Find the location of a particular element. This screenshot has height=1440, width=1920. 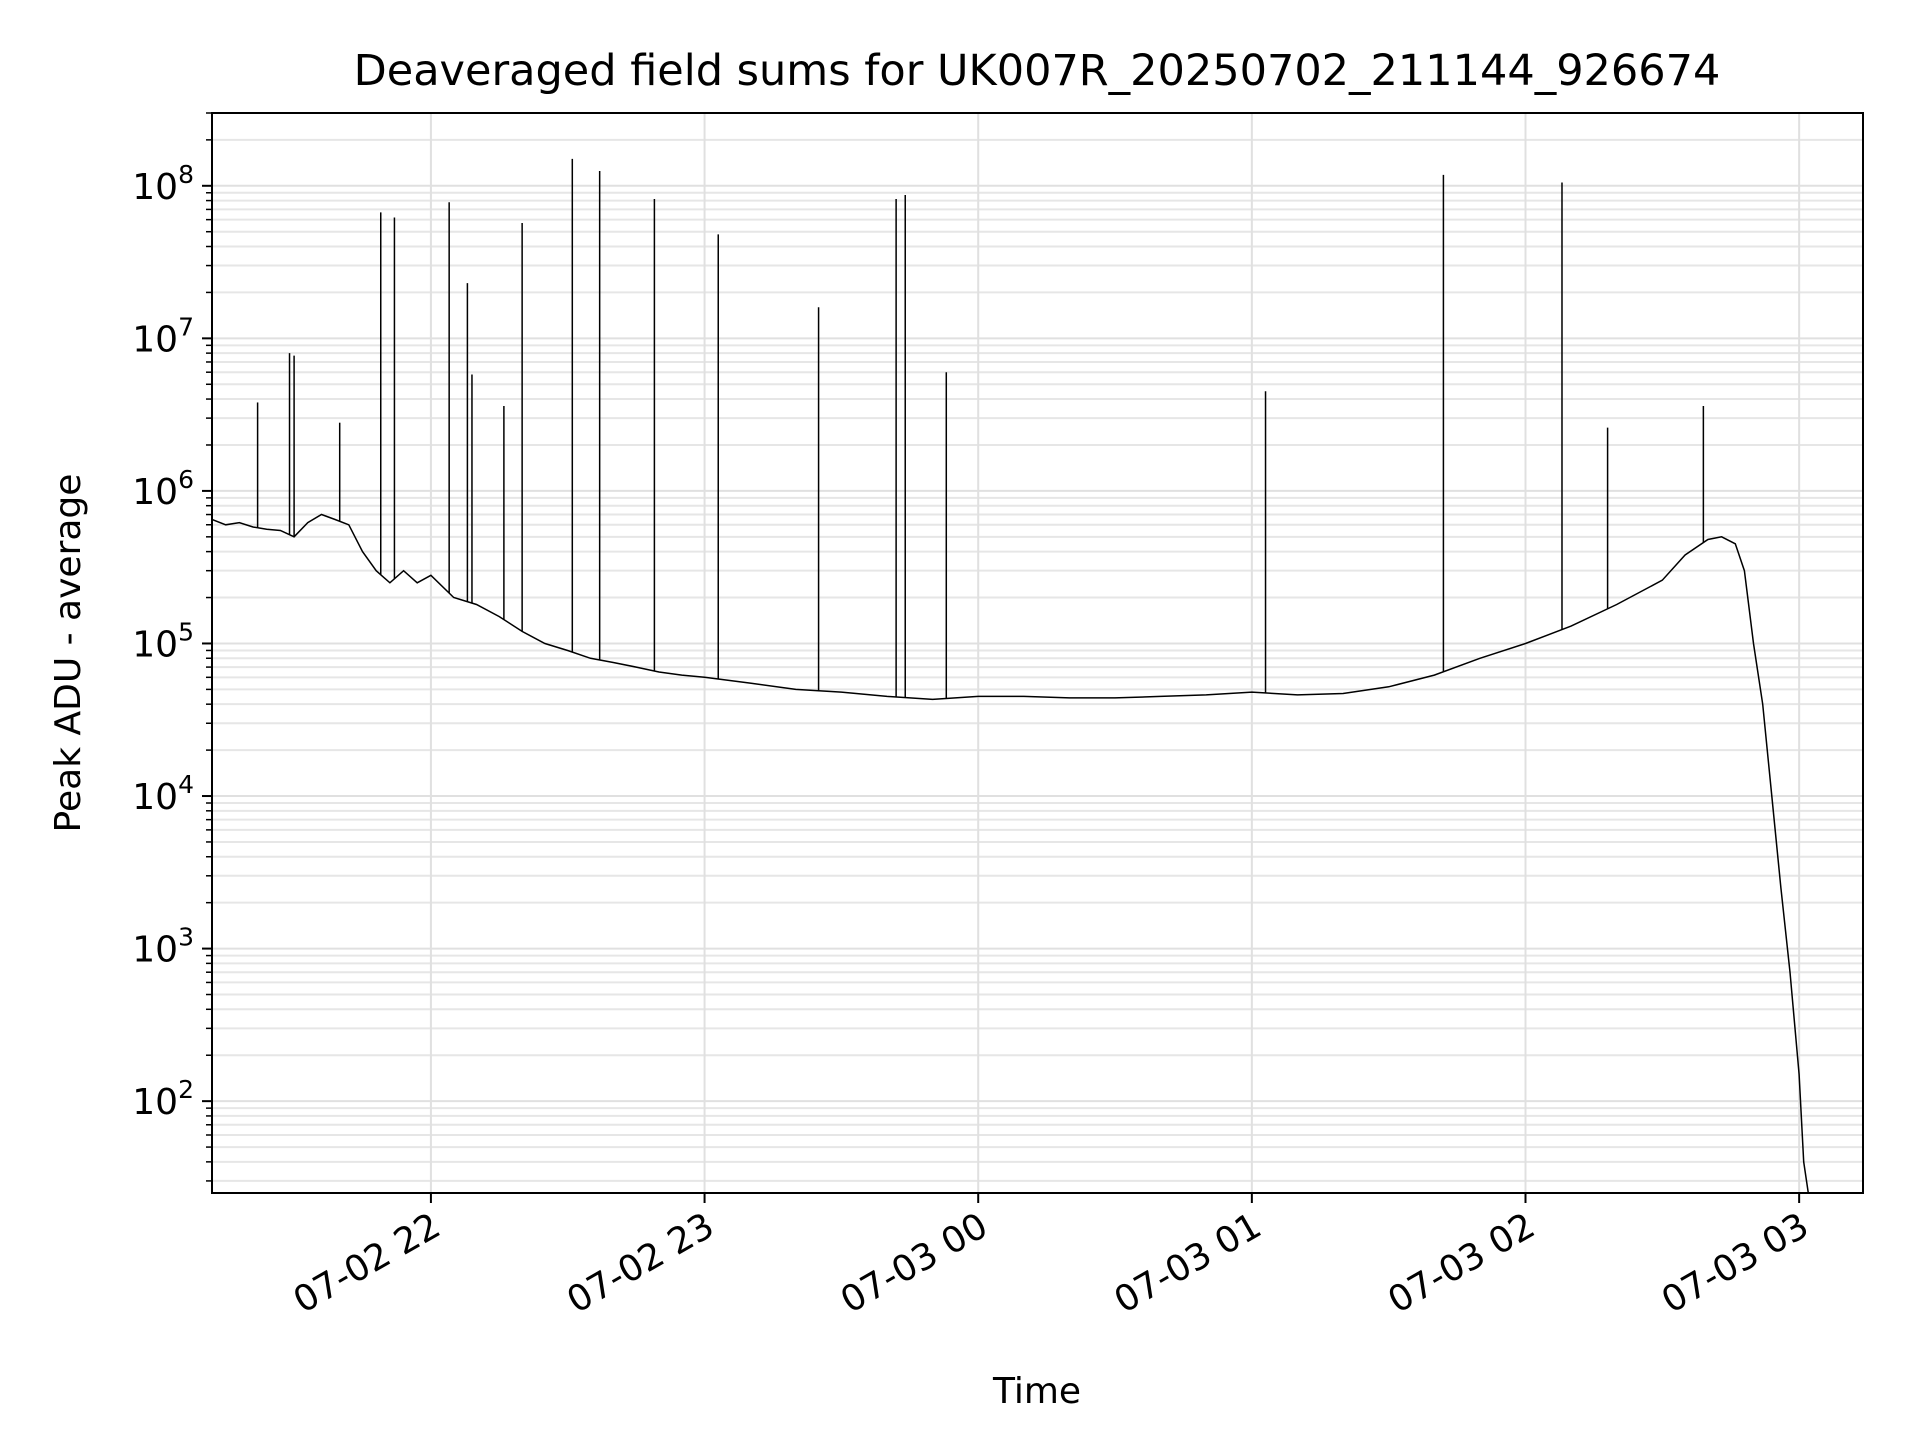

y-tick-label: 10³ is located at coordinates (163, 947).